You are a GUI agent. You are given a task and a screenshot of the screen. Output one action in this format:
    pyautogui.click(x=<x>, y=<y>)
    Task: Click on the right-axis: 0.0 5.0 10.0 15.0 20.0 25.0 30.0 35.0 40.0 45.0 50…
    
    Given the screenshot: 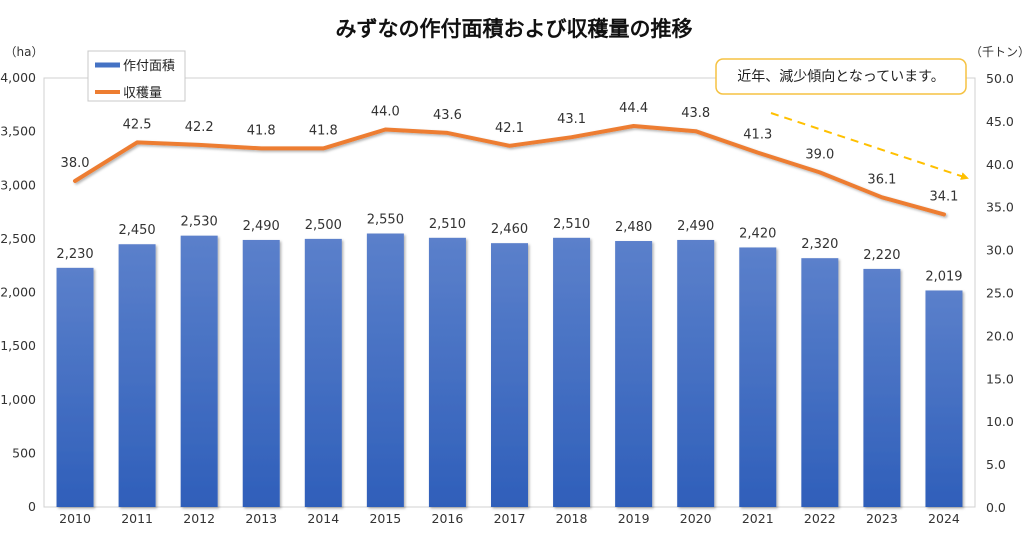 What is the action you would take?
    pyautogui.click(x=1000, y=293)
    